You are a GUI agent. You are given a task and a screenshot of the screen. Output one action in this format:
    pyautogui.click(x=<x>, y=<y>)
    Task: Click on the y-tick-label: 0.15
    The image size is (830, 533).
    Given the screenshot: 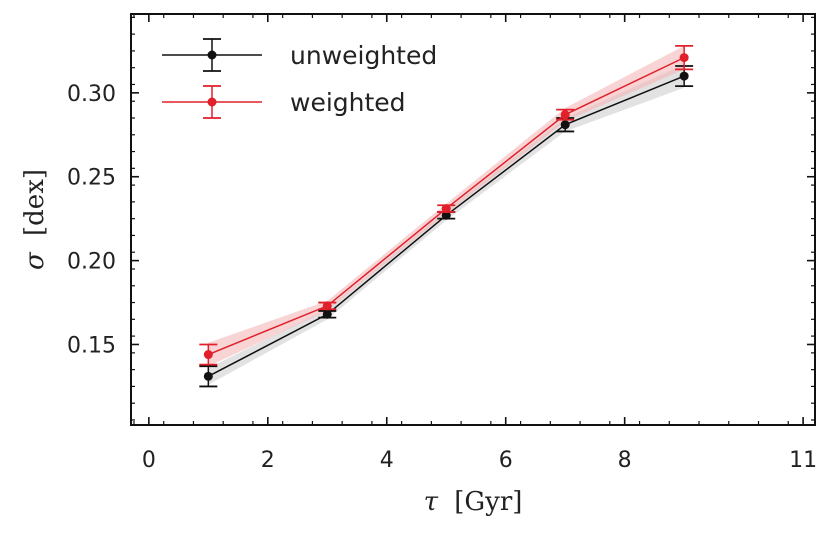 What is the action you would take?
    pyautogui.click(x=91, y=345)
    